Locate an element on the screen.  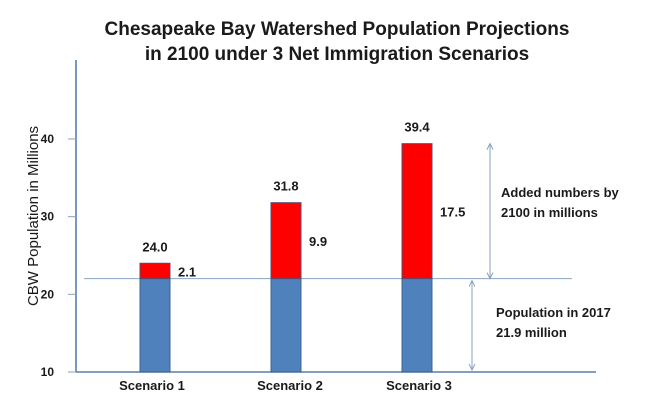
category-labels: Scenario 1 Scenario 2 Scenario 3 is located at coordinates (285, 385).